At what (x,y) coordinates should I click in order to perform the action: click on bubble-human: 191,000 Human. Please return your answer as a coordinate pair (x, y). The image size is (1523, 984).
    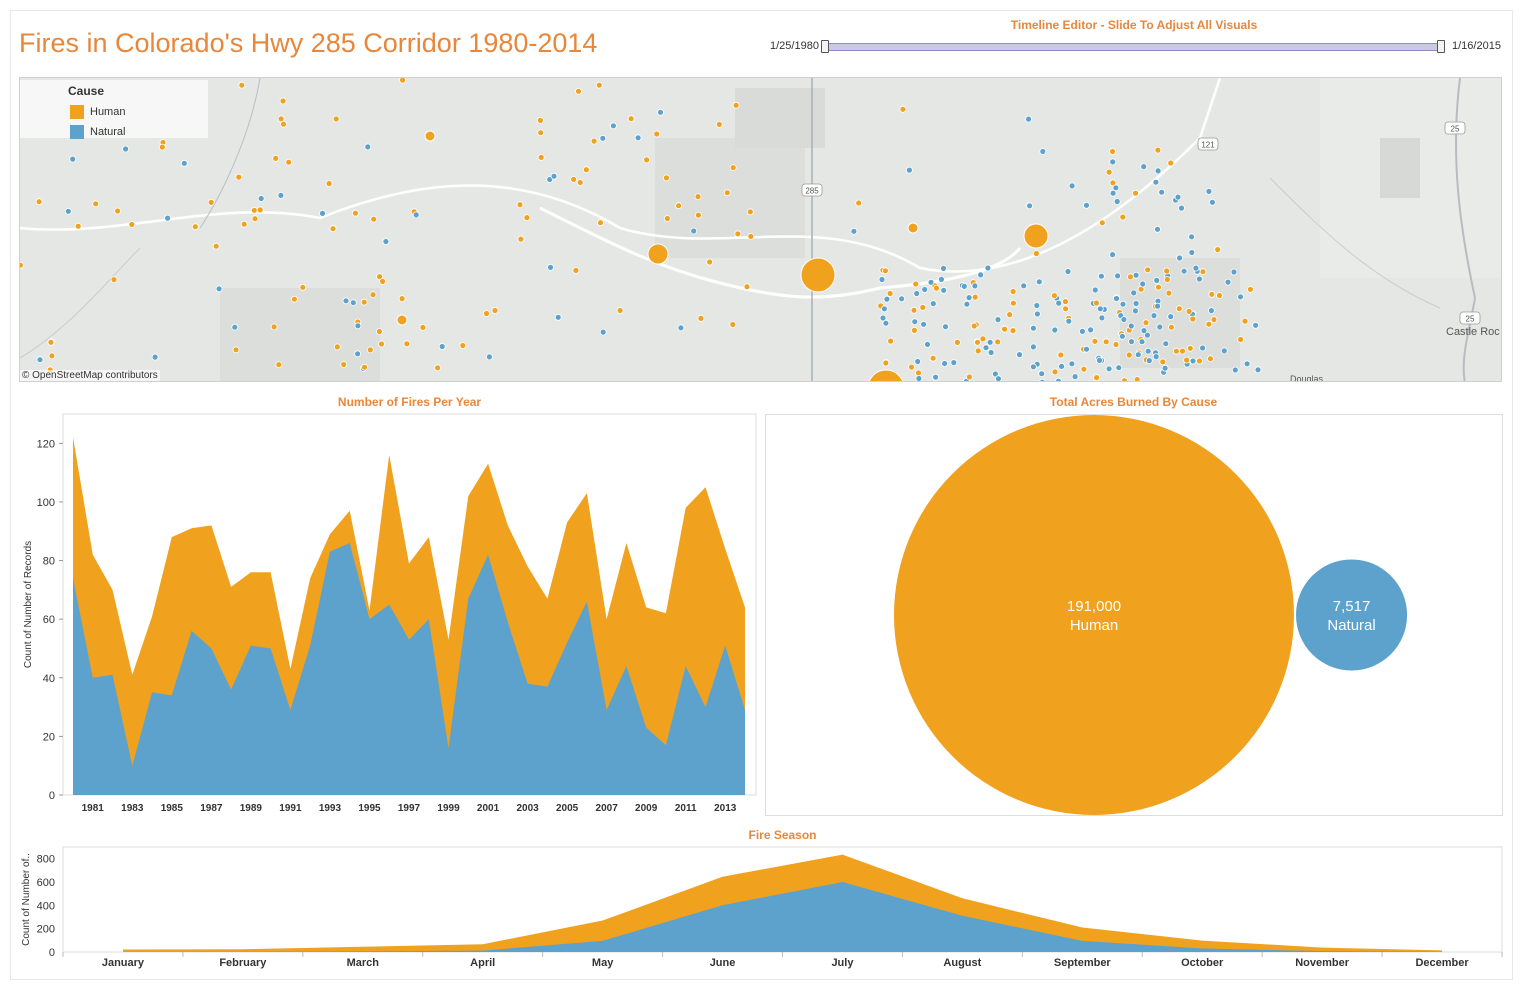
    Looking at the image, I should click on (1094, 615).